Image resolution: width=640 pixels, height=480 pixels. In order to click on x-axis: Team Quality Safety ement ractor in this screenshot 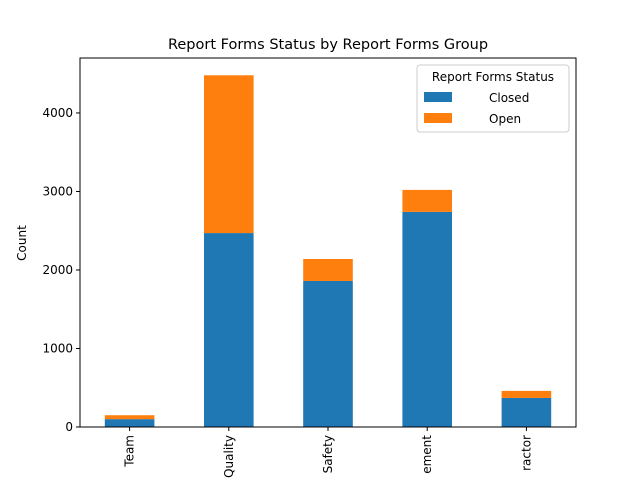, I will do `click(328, 452)`.